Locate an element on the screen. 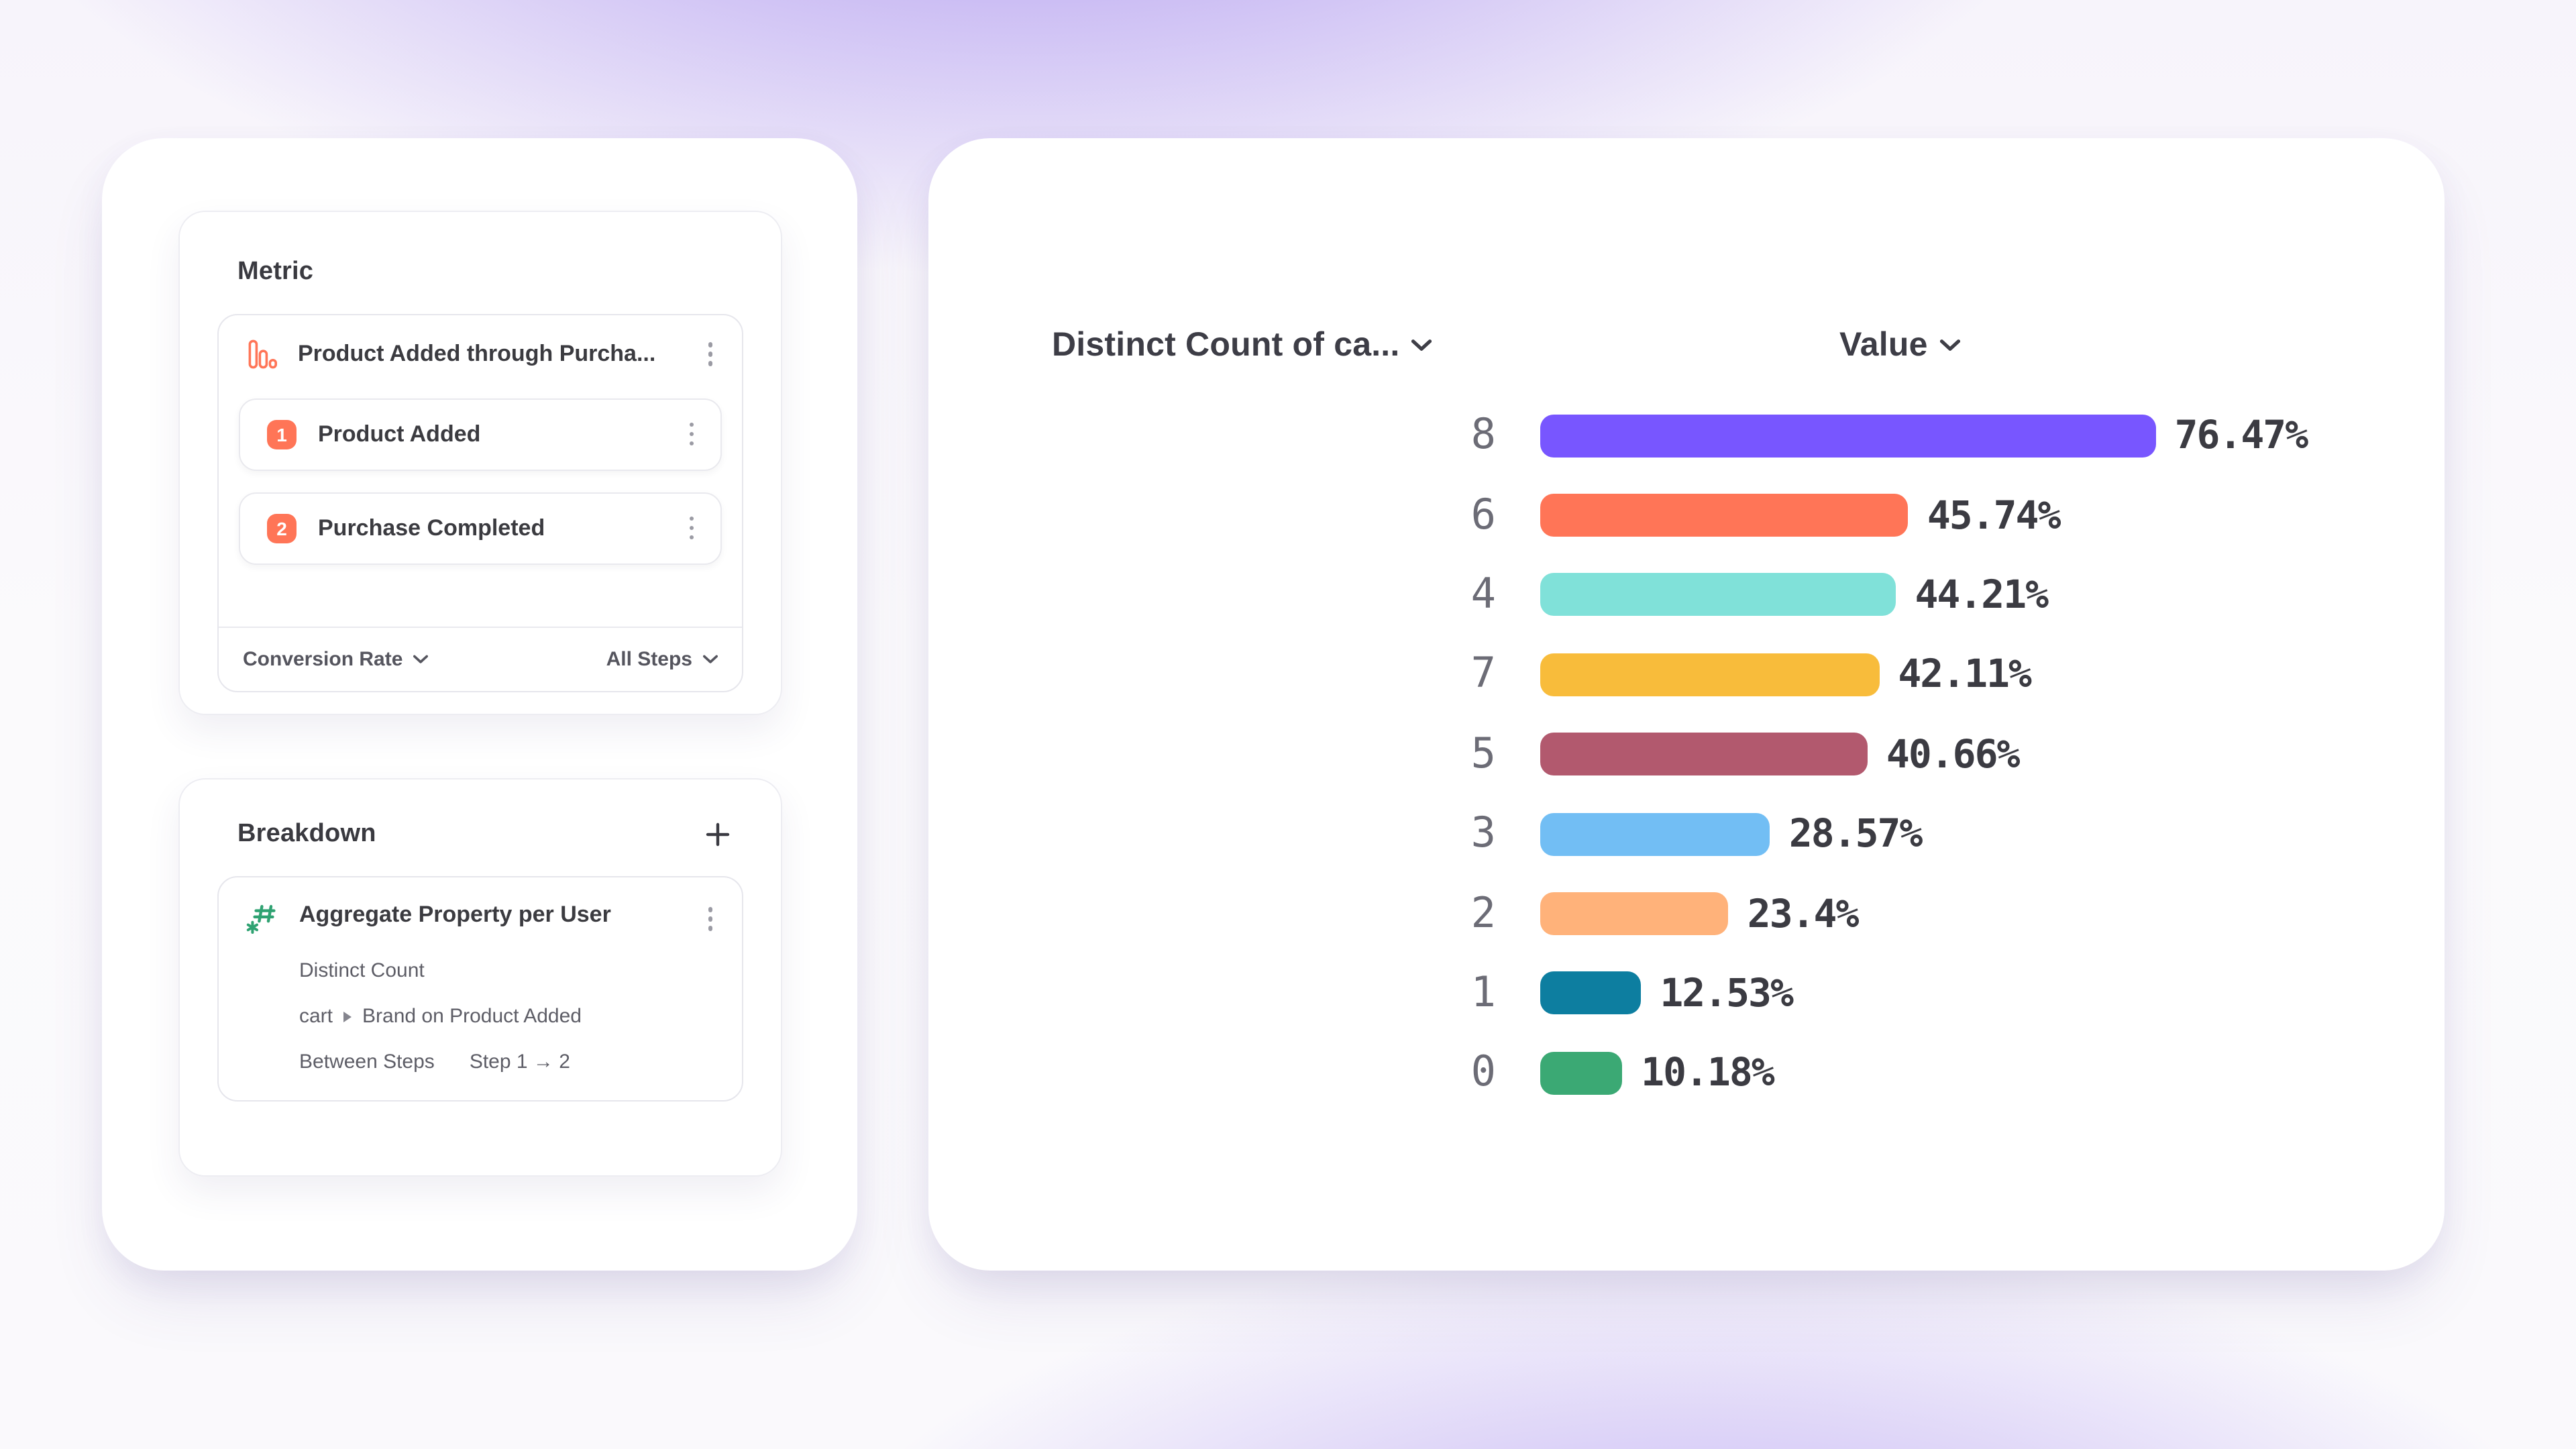  step-1-label: Product Added is located at coordinates (399, 433).